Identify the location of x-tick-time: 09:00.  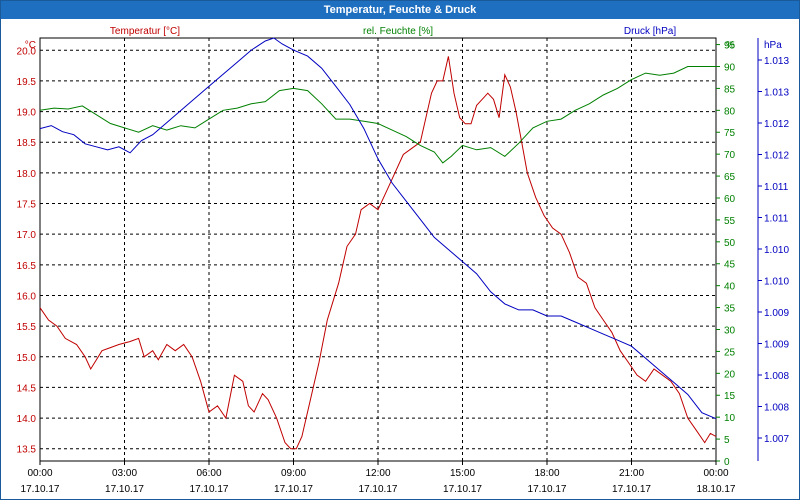
(293, 473).